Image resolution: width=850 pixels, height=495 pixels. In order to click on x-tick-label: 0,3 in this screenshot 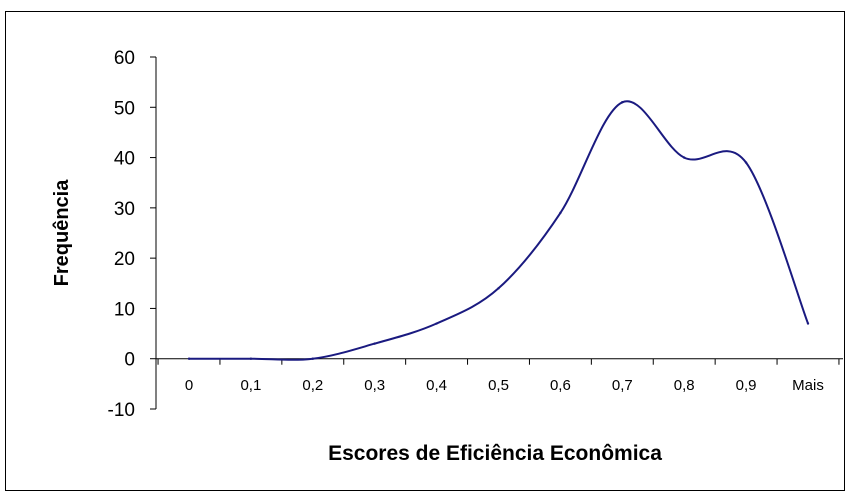, I will do `click(374, 385)`.